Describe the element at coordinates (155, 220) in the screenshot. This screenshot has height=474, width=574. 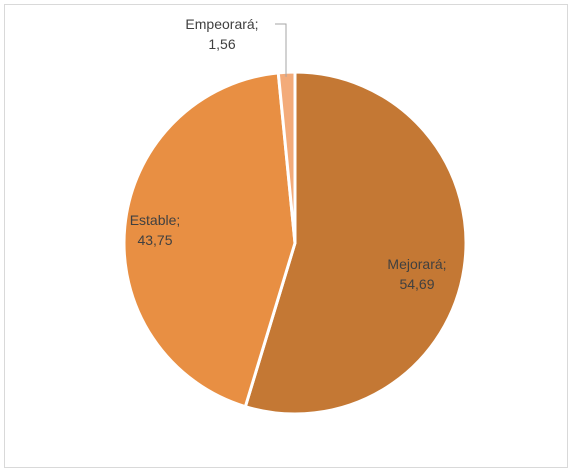
I see `data-label-category: Estable;` at that location.